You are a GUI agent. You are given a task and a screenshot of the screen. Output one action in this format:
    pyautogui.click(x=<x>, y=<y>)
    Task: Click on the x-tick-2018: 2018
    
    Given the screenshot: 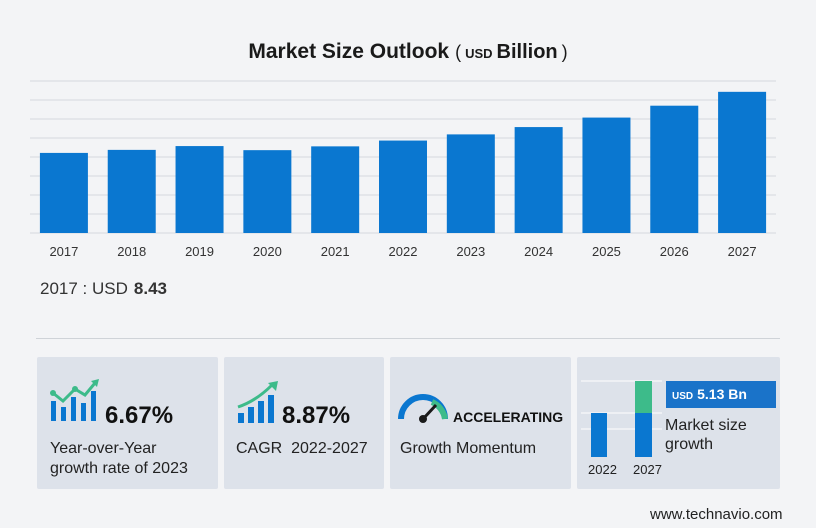 What is the action you would take?
    pyautogui.click(x=131, y=251)
    